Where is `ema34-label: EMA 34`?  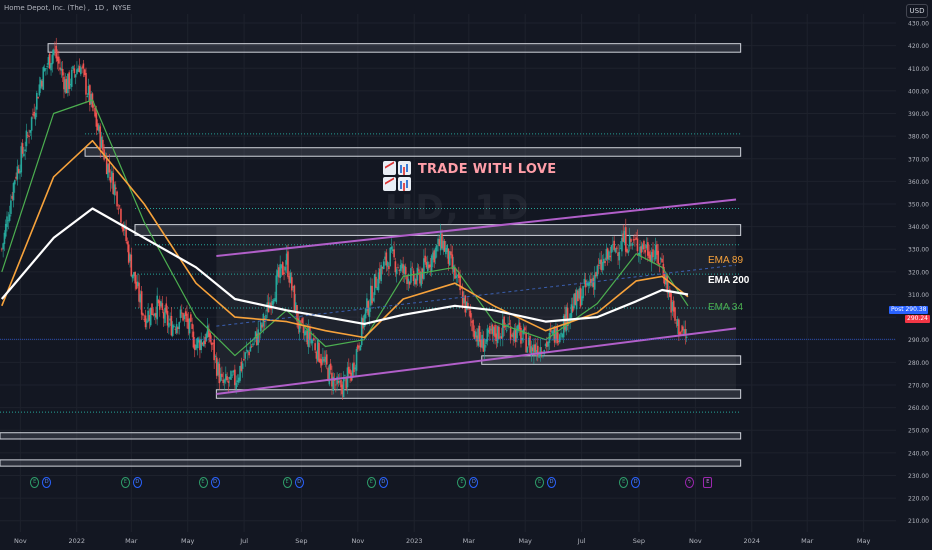 ema34-label: EMA 34 is located at coordinates (726, 307).